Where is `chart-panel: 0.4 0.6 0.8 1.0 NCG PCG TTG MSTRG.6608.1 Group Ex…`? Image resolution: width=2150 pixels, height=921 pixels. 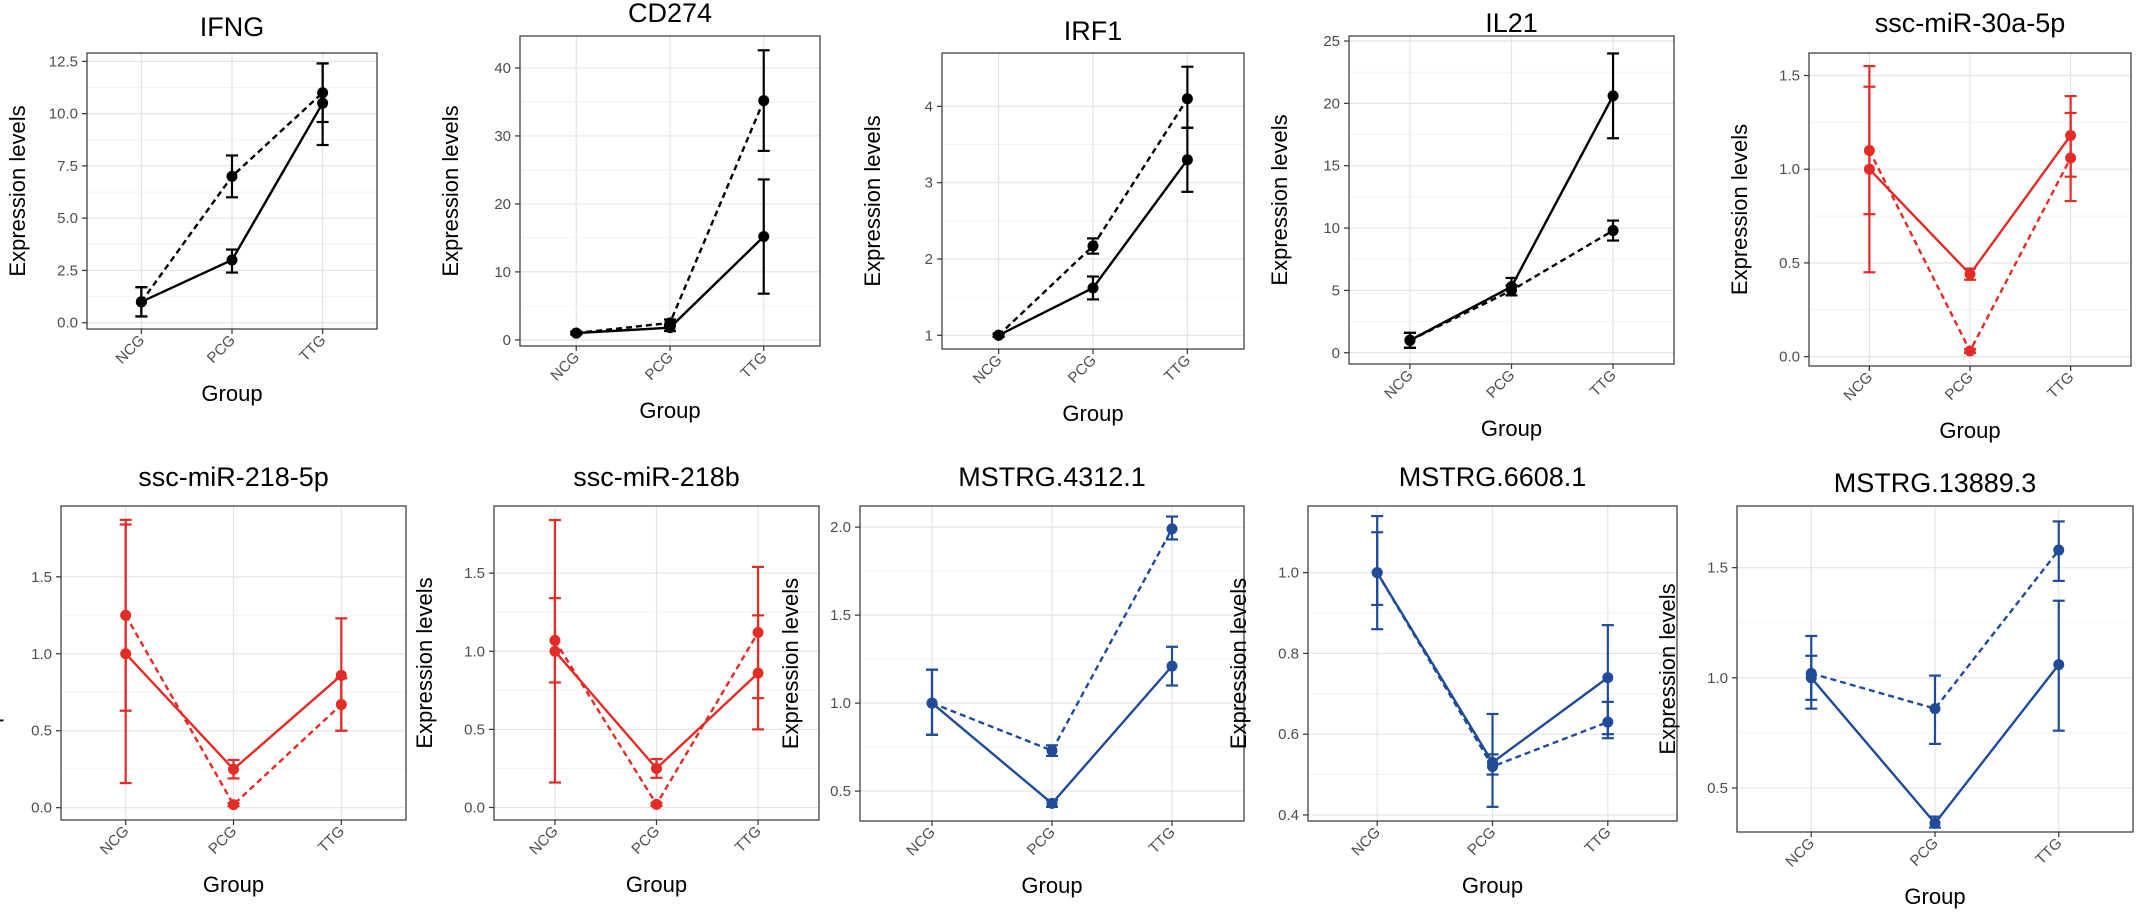
chart-panel: 0.4 0.6 0.8 1.0 NCG PCG TTG MSTRG.6608.1 Group Ex… is located at coordinates (1452, 680).